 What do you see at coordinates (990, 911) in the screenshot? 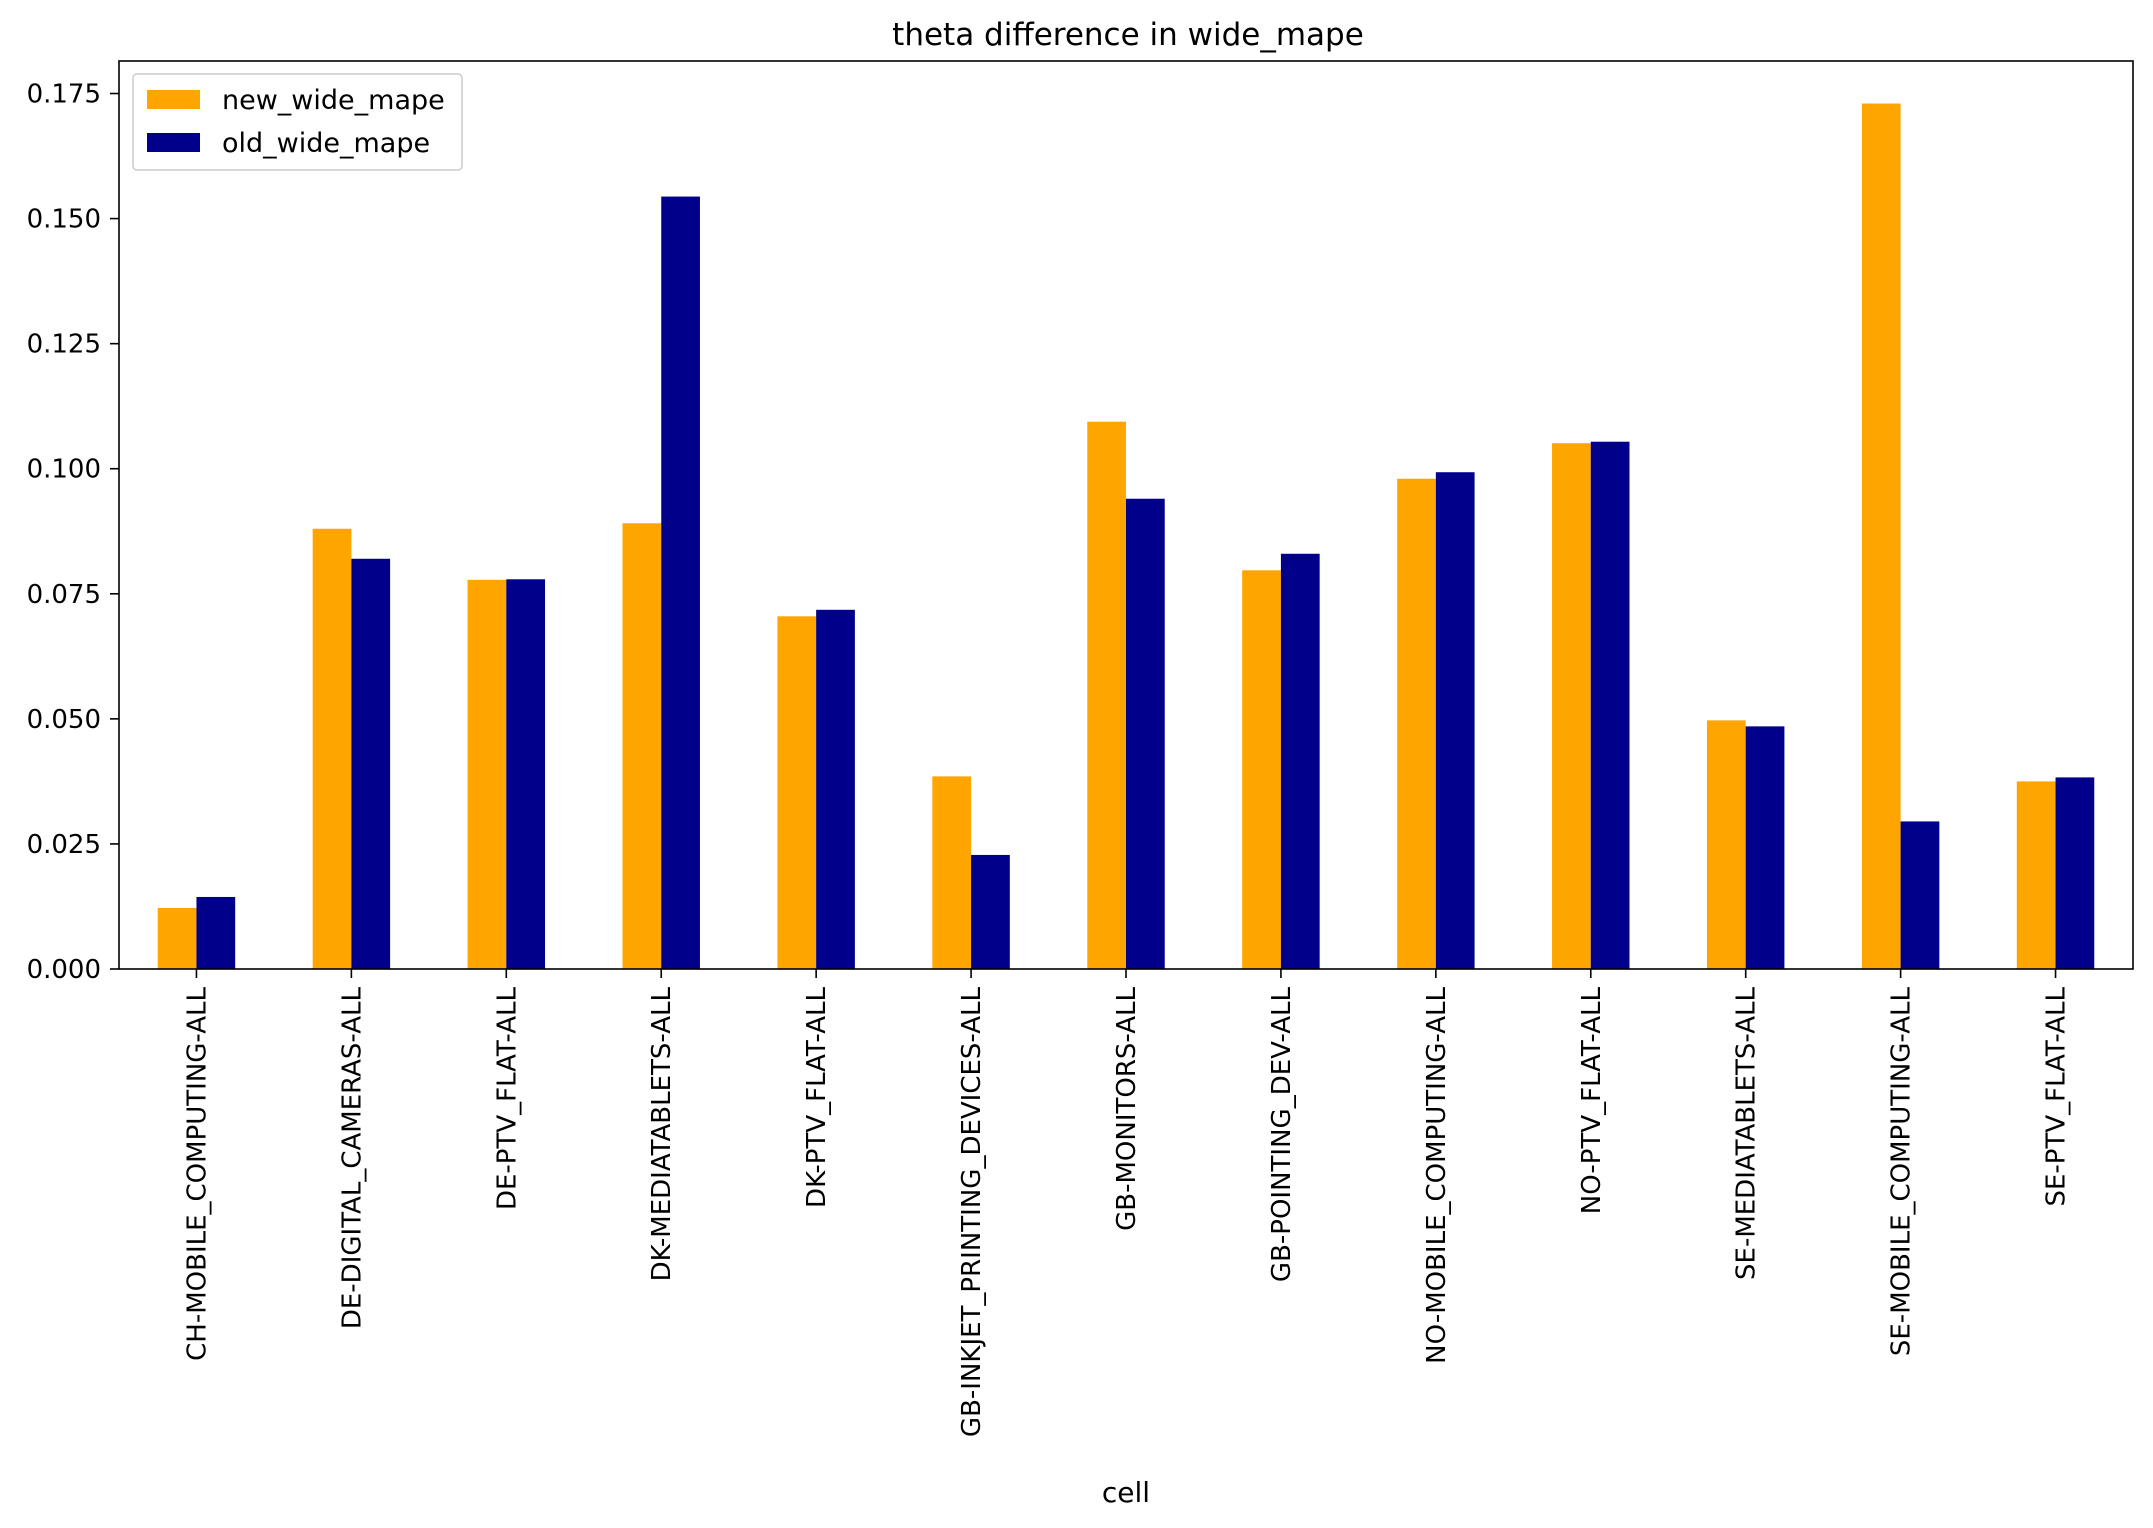
I see `bar-old-gb-inkjet-printing-devices-all` at bounding box center [990, 911].